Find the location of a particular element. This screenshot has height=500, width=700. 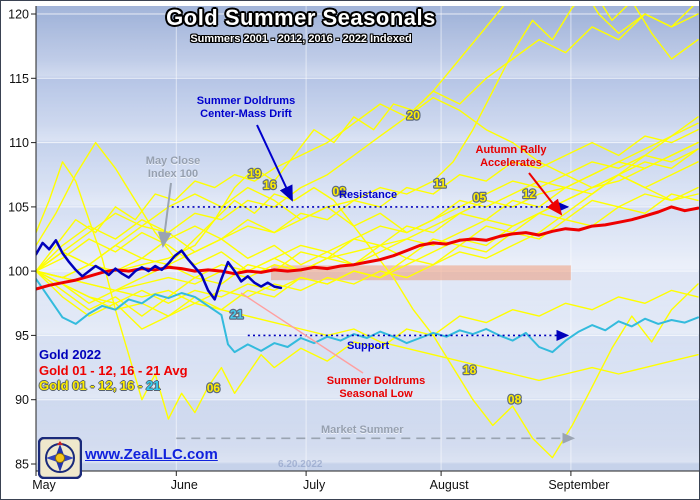

zeal-logo-graphic is located at coordinates (60, 458).